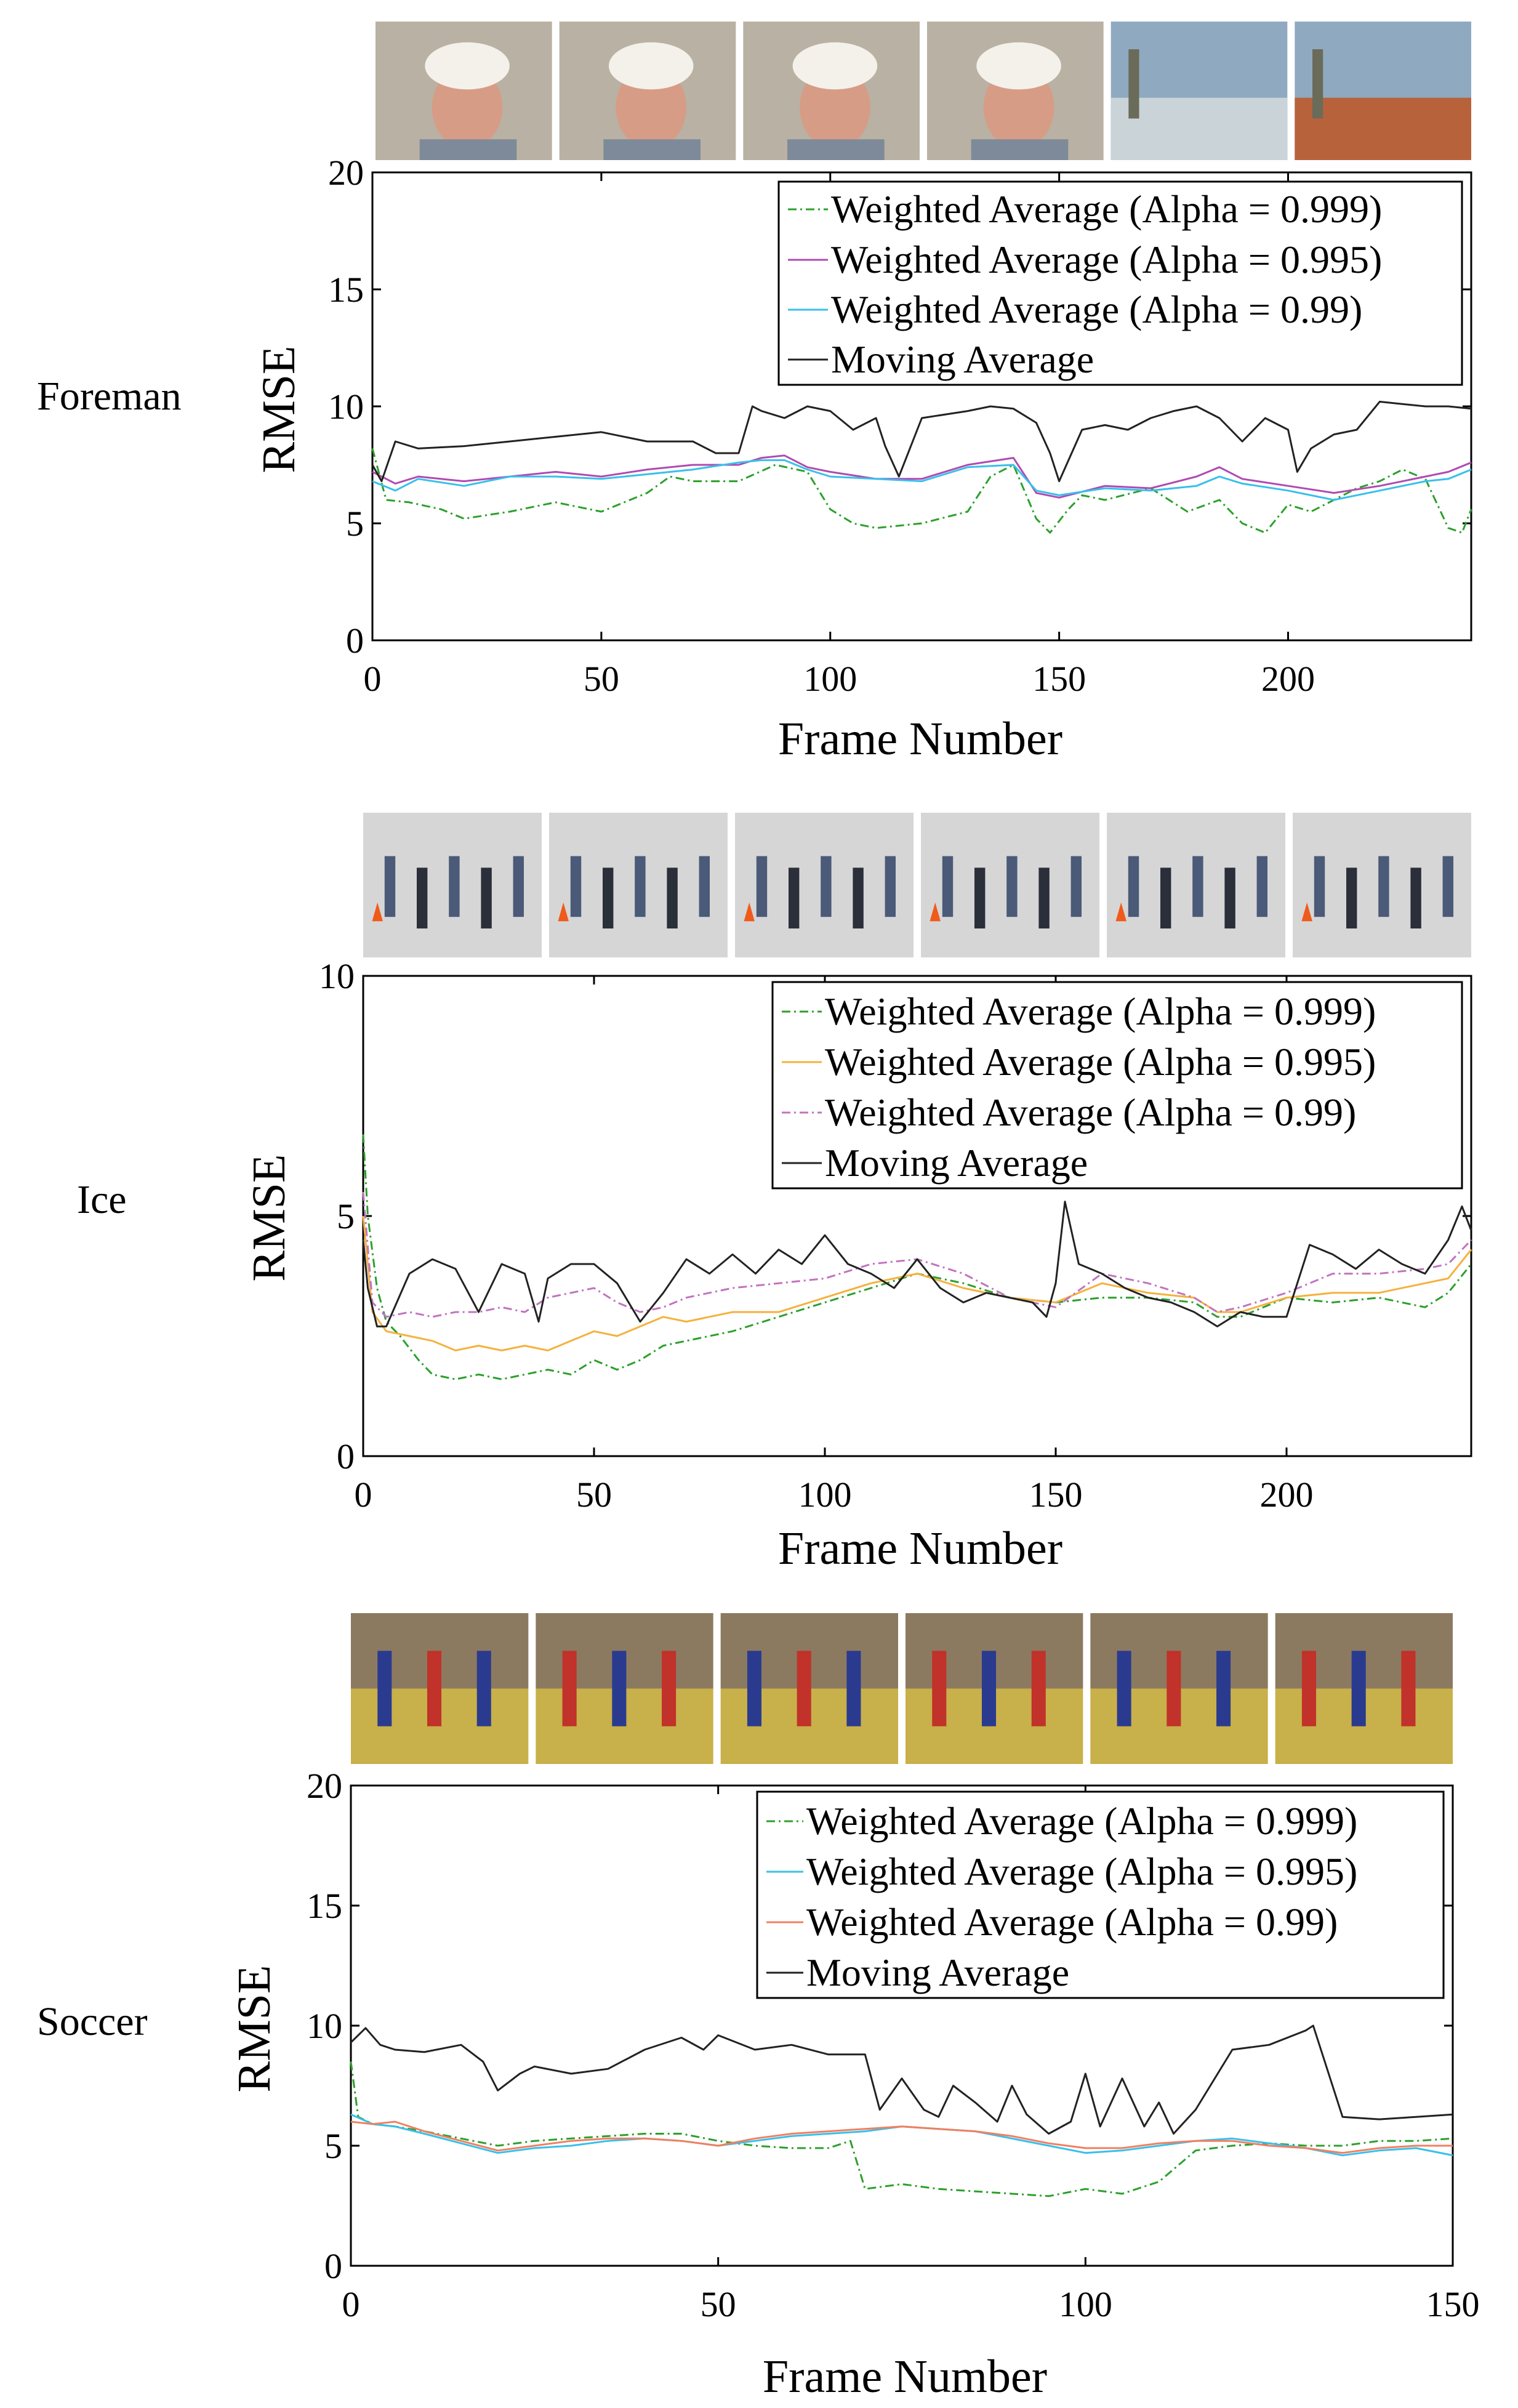 The width and height of the screenshot is (1518, 2408). I want to click on soccer-frame-4-thumbnail, so click(994, 1688).